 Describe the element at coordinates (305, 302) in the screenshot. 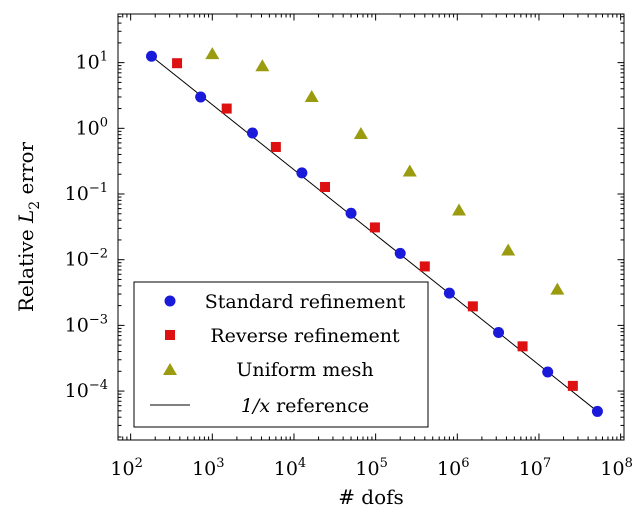

I see `legend-label-standard: Standard refinement` at that location.